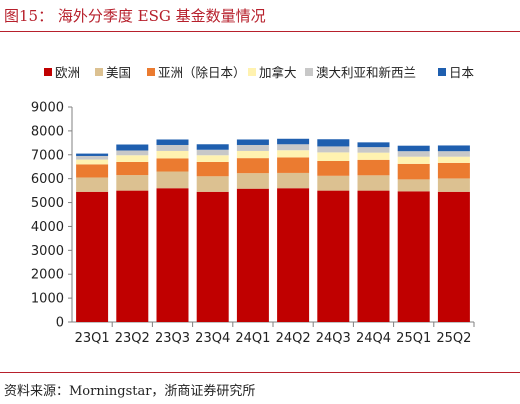 This screenshot has height=404, width=520. I want to click on legend-label: 美国, so click(119, 72).